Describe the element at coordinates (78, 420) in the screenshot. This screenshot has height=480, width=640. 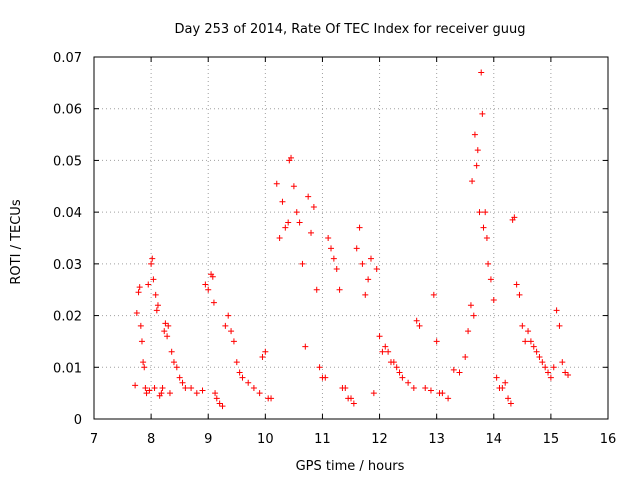
I see `y-tick-label: 0` at that location.